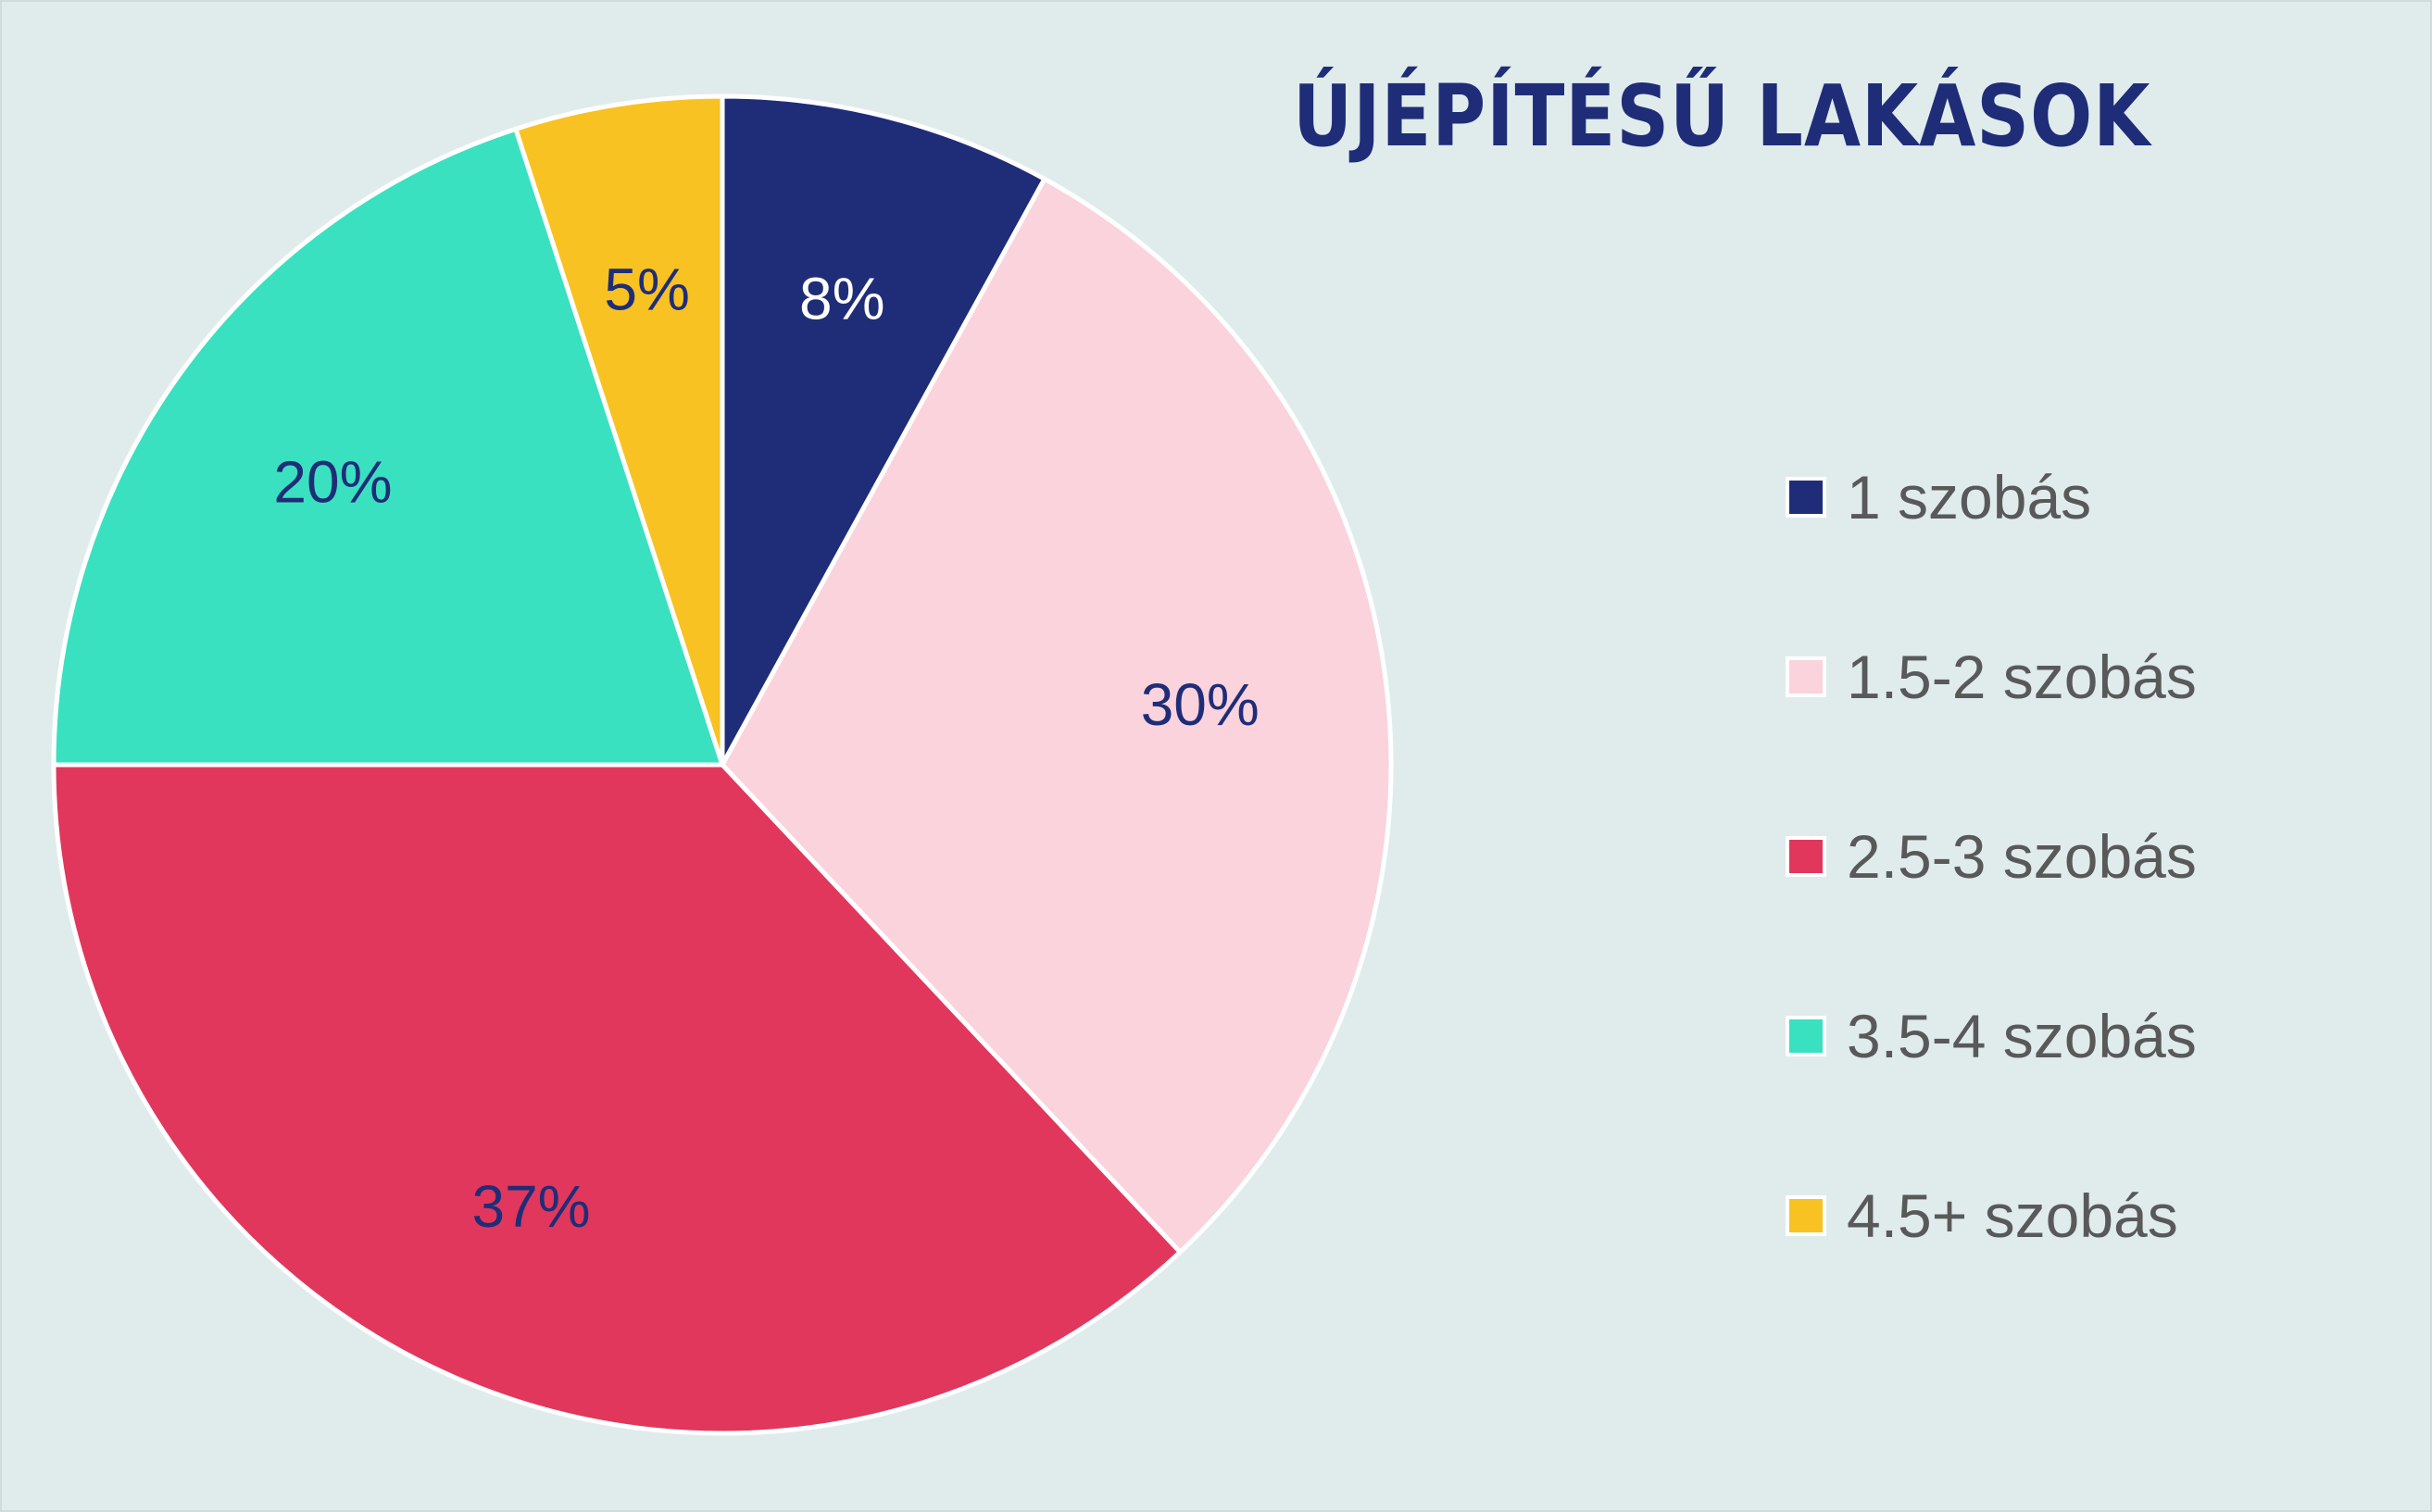 This screenshot has width=2432, height=1512. Describe the element at coordinates (530, 1207) in the screenshot. I see `data-label-3: 37%` at that location.